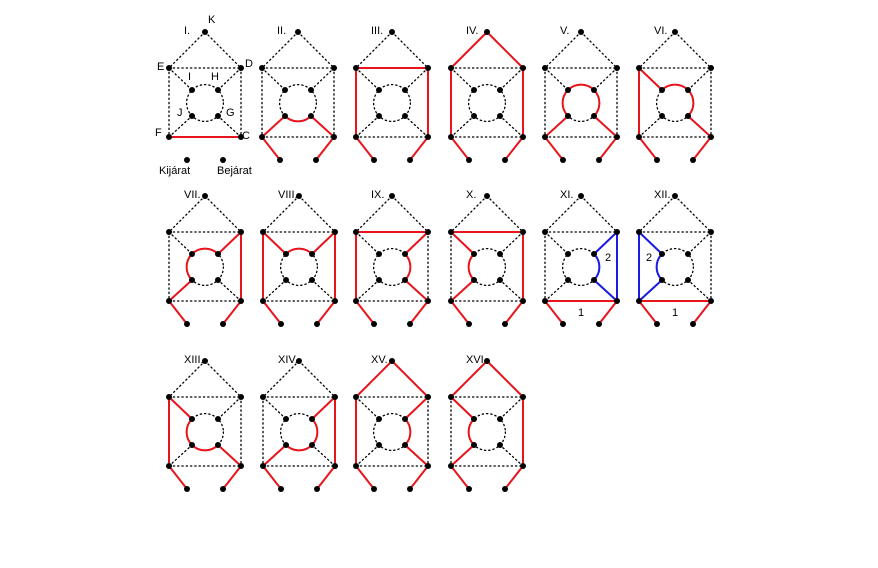 The height and width of the screenshot is (568, 878). What do you see at coordinates (205, 103) in the screenshot?
I see `inner-ring` at bounding box center [205, 103].